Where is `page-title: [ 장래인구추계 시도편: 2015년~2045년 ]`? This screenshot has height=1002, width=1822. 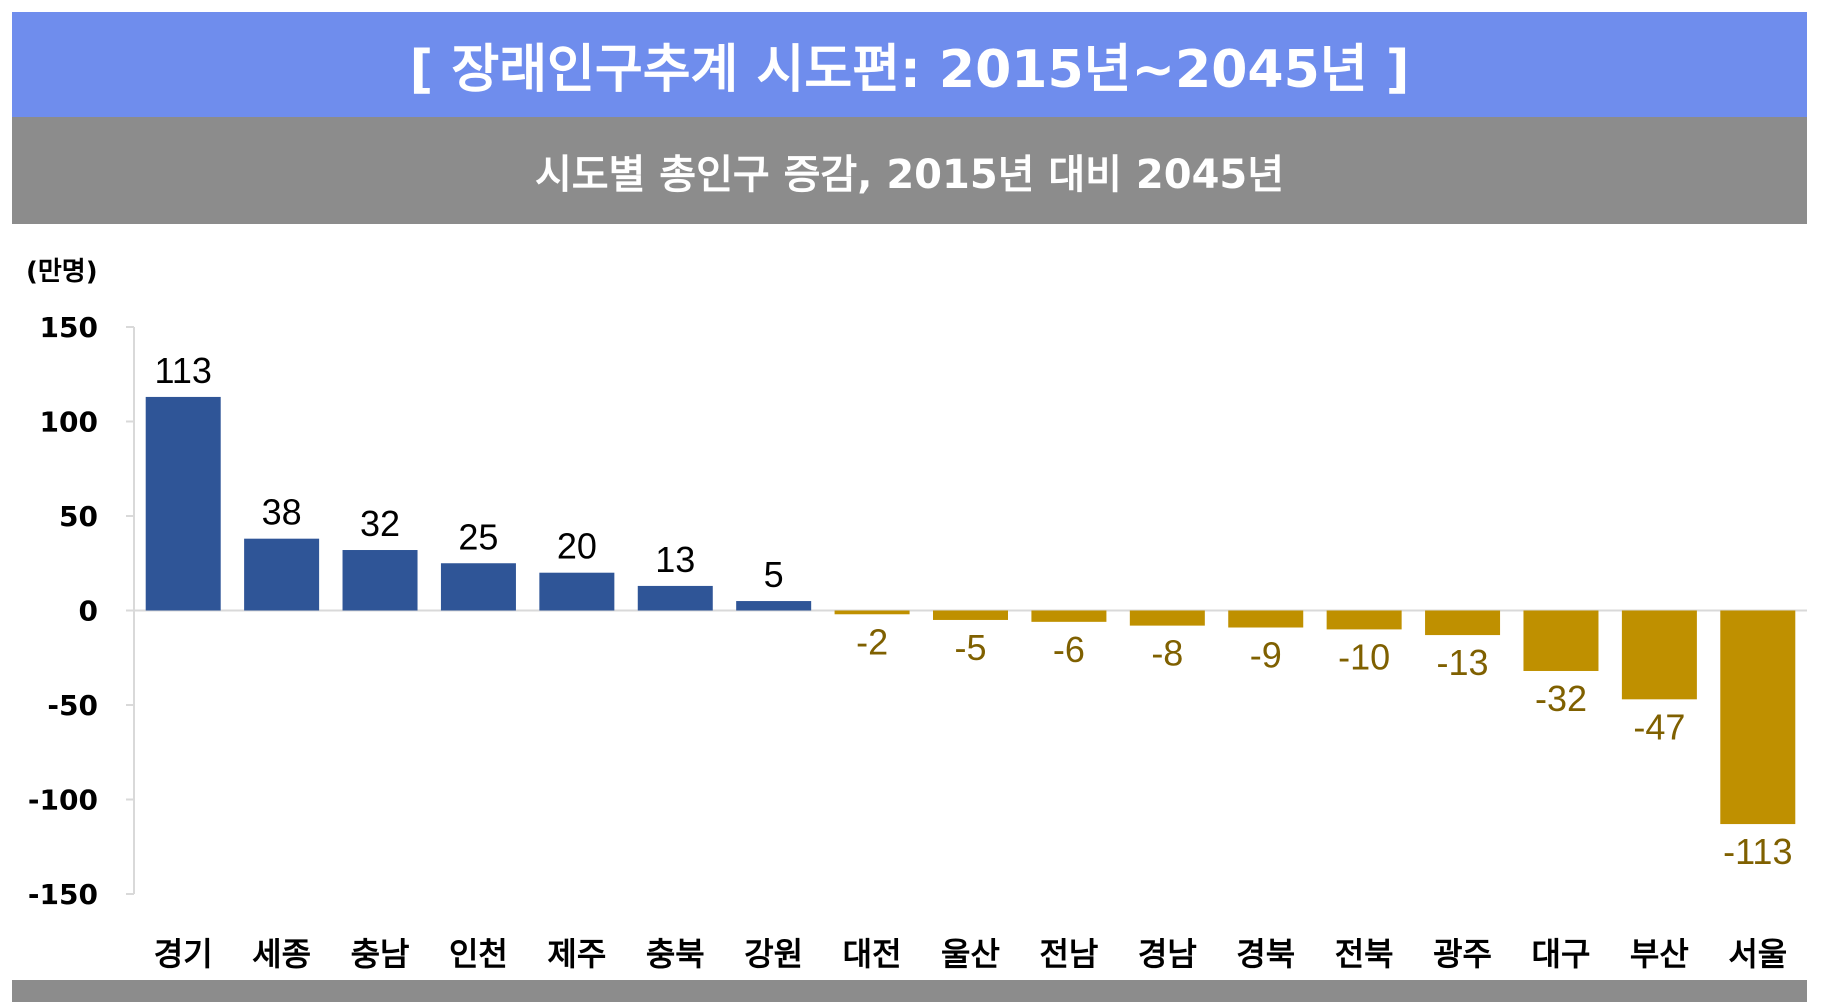
page-title: [ 장래인구추계 시도편: 2015년~2045년 ] is located at coordinates (909, 64).